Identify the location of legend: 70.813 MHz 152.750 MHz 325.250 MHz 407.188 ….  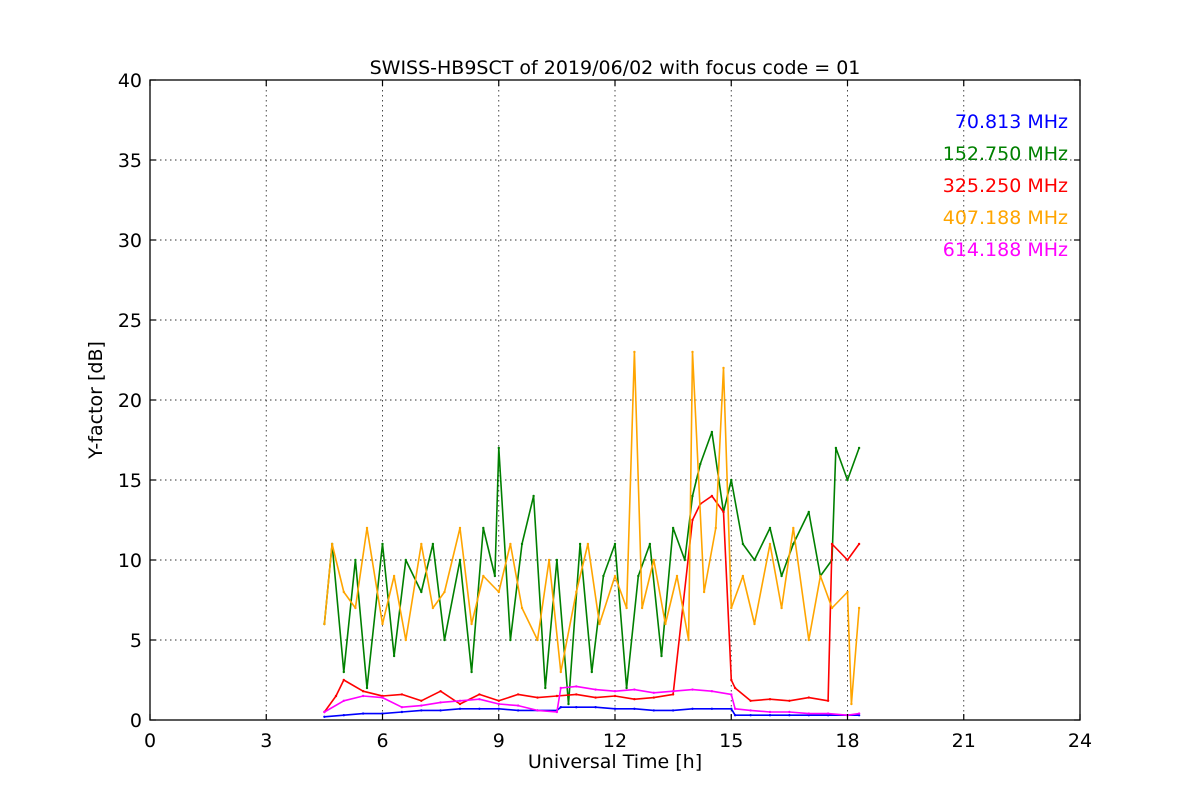
(1005, 186).